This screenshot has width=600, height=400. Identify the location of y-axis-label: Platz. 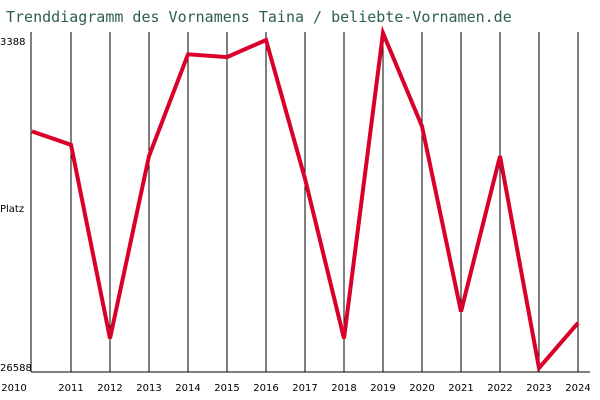
(12, 209).